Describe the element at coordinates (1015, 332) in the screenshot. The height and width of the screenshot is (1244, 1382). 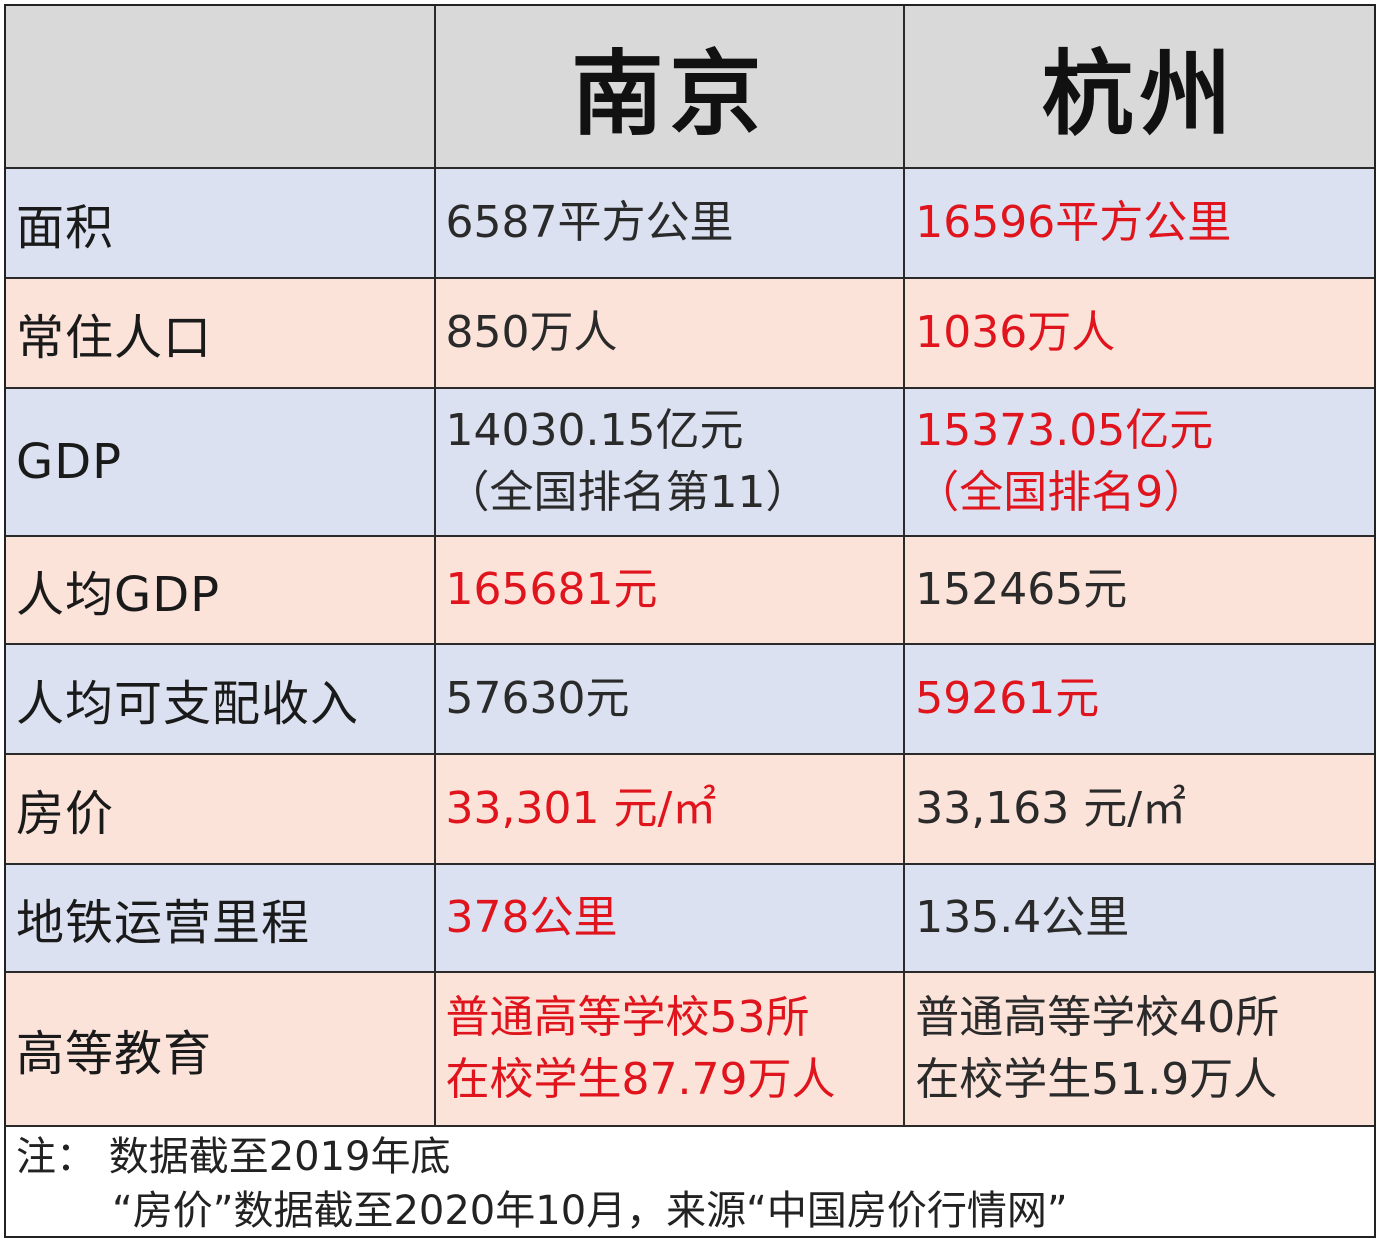
I see `value-line: 1036万人` at that location.